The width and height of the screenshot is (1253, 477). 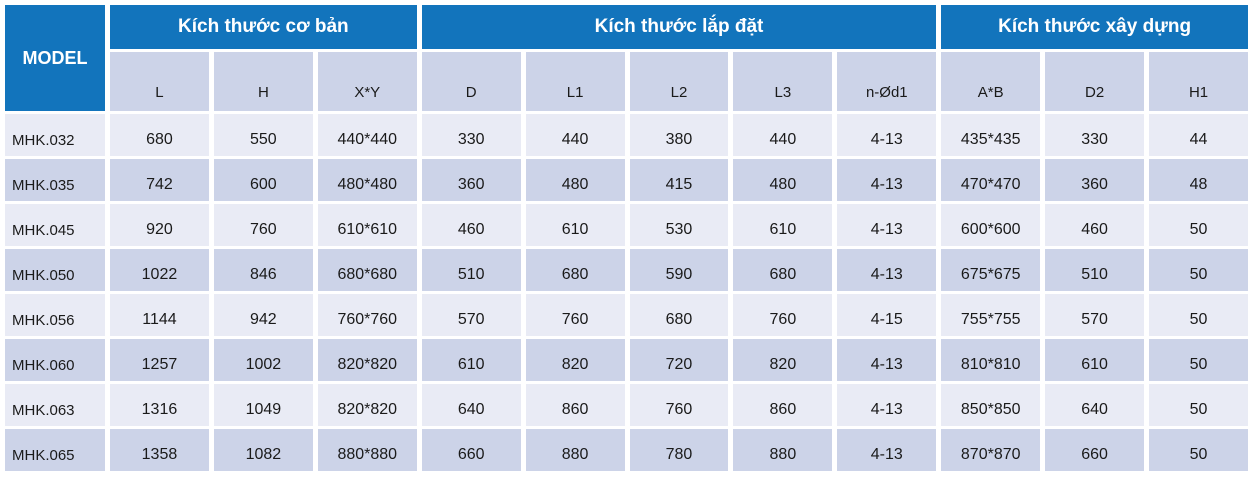 What do you see at coordinates (55, 270) in the screenshot?
I see `model-cell: MHK.050` at bounding box center [55, 270].